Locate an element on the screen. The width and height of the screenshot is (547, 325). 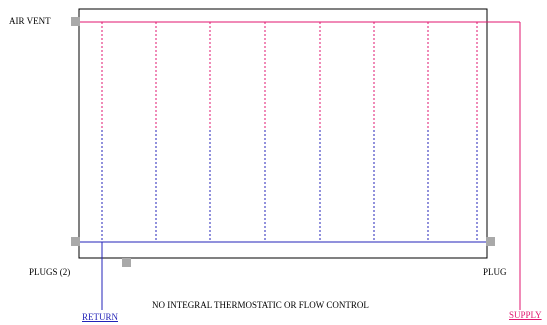
plug-bottom-fitting is located at coordinates (126, 262).